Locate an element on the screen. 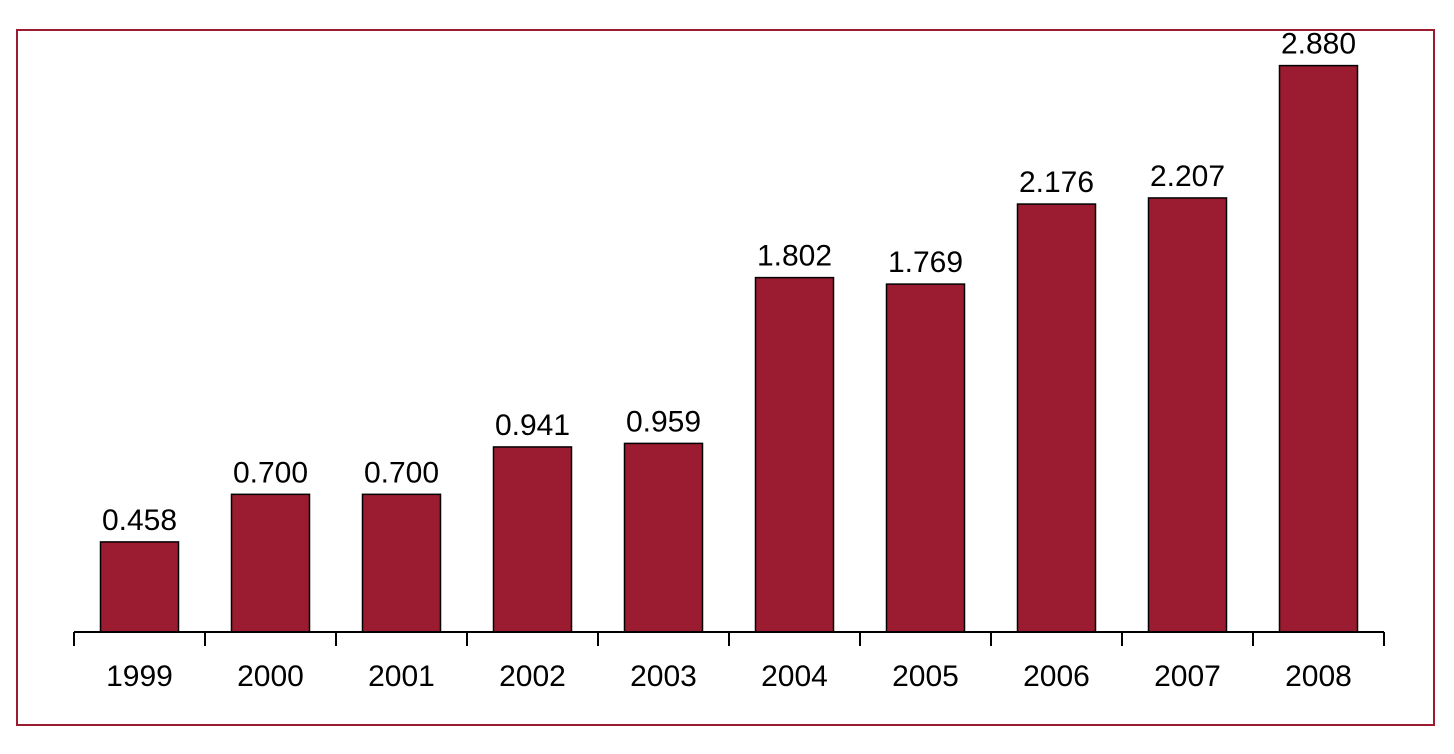 The image size is (1454, 754). bar-2006 is located at coordinates (1056, 418).